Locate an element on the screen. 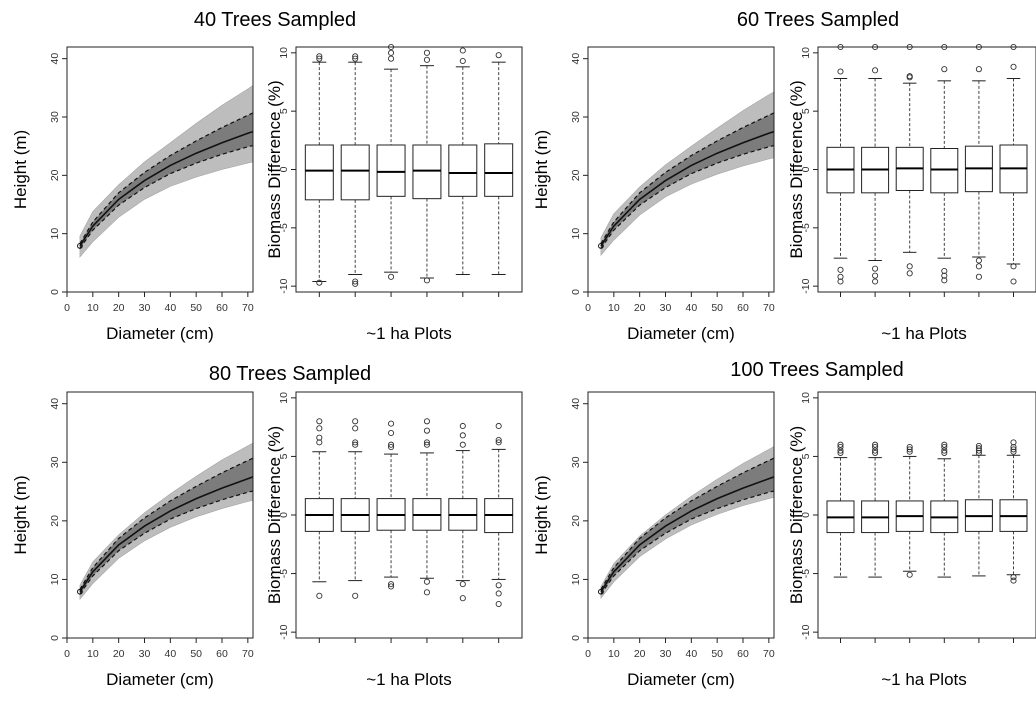 This screenshot has height=701, width=1036. y-tick-label: 40 is located at coordinates (55, 404).